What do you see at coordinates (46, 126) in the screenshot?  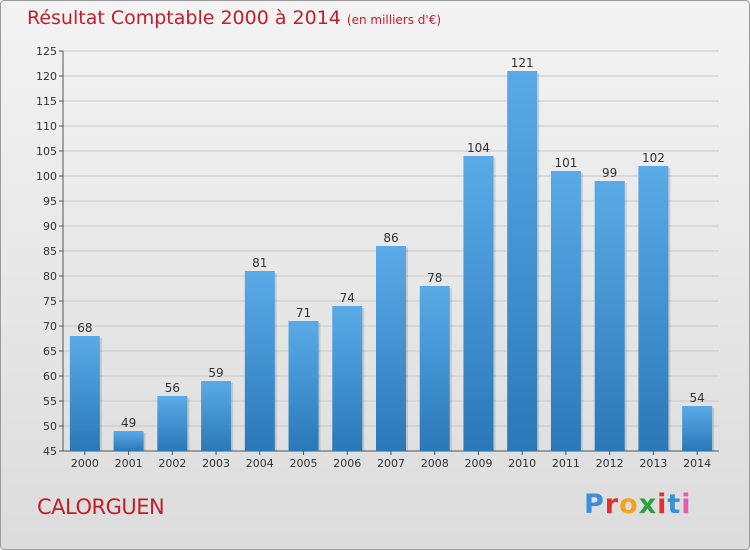 I see `y-tick-label: 110` at bounding box center [46, 126].